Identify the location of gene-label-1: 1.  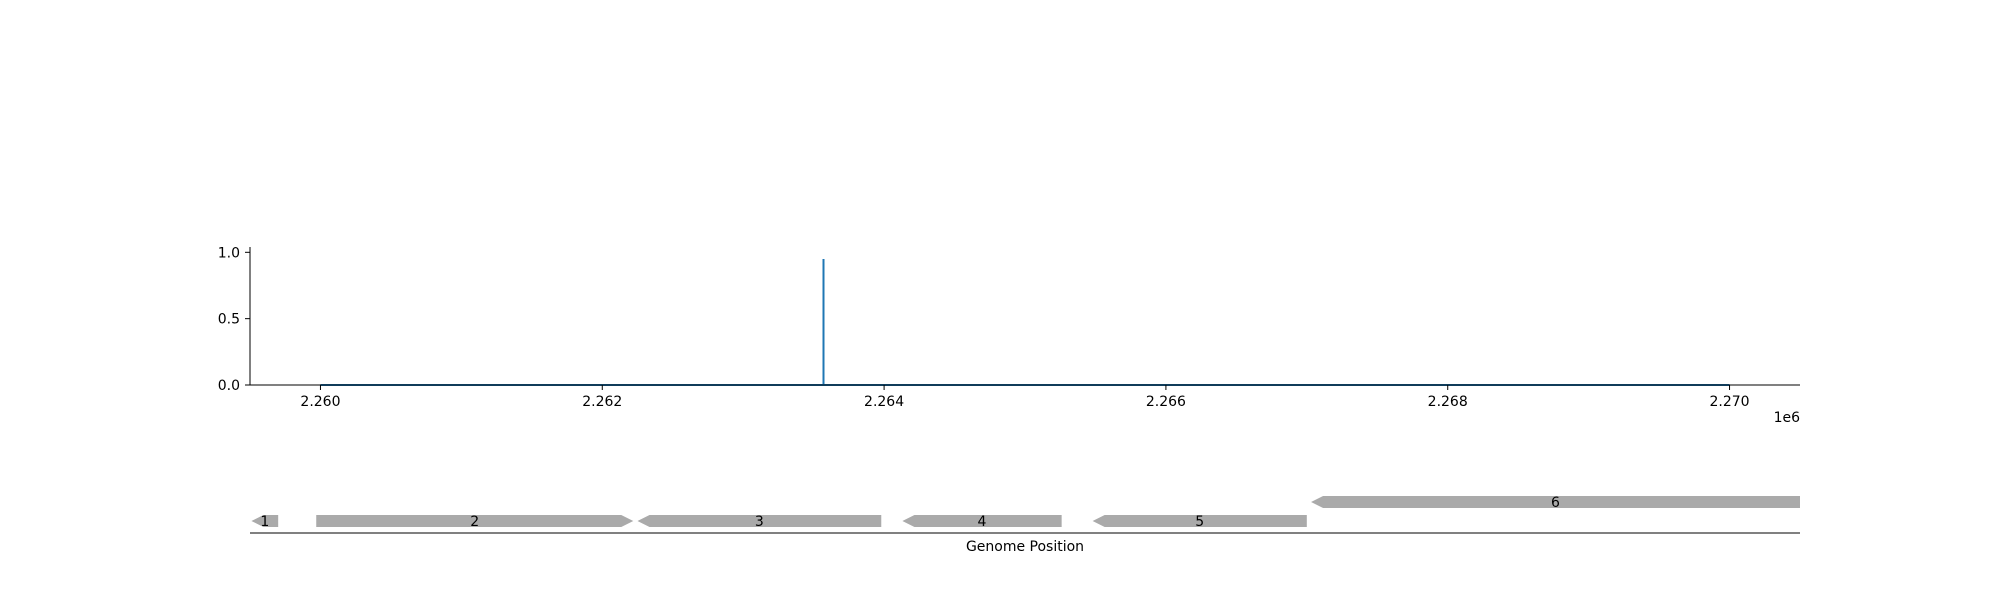
(264, 522).